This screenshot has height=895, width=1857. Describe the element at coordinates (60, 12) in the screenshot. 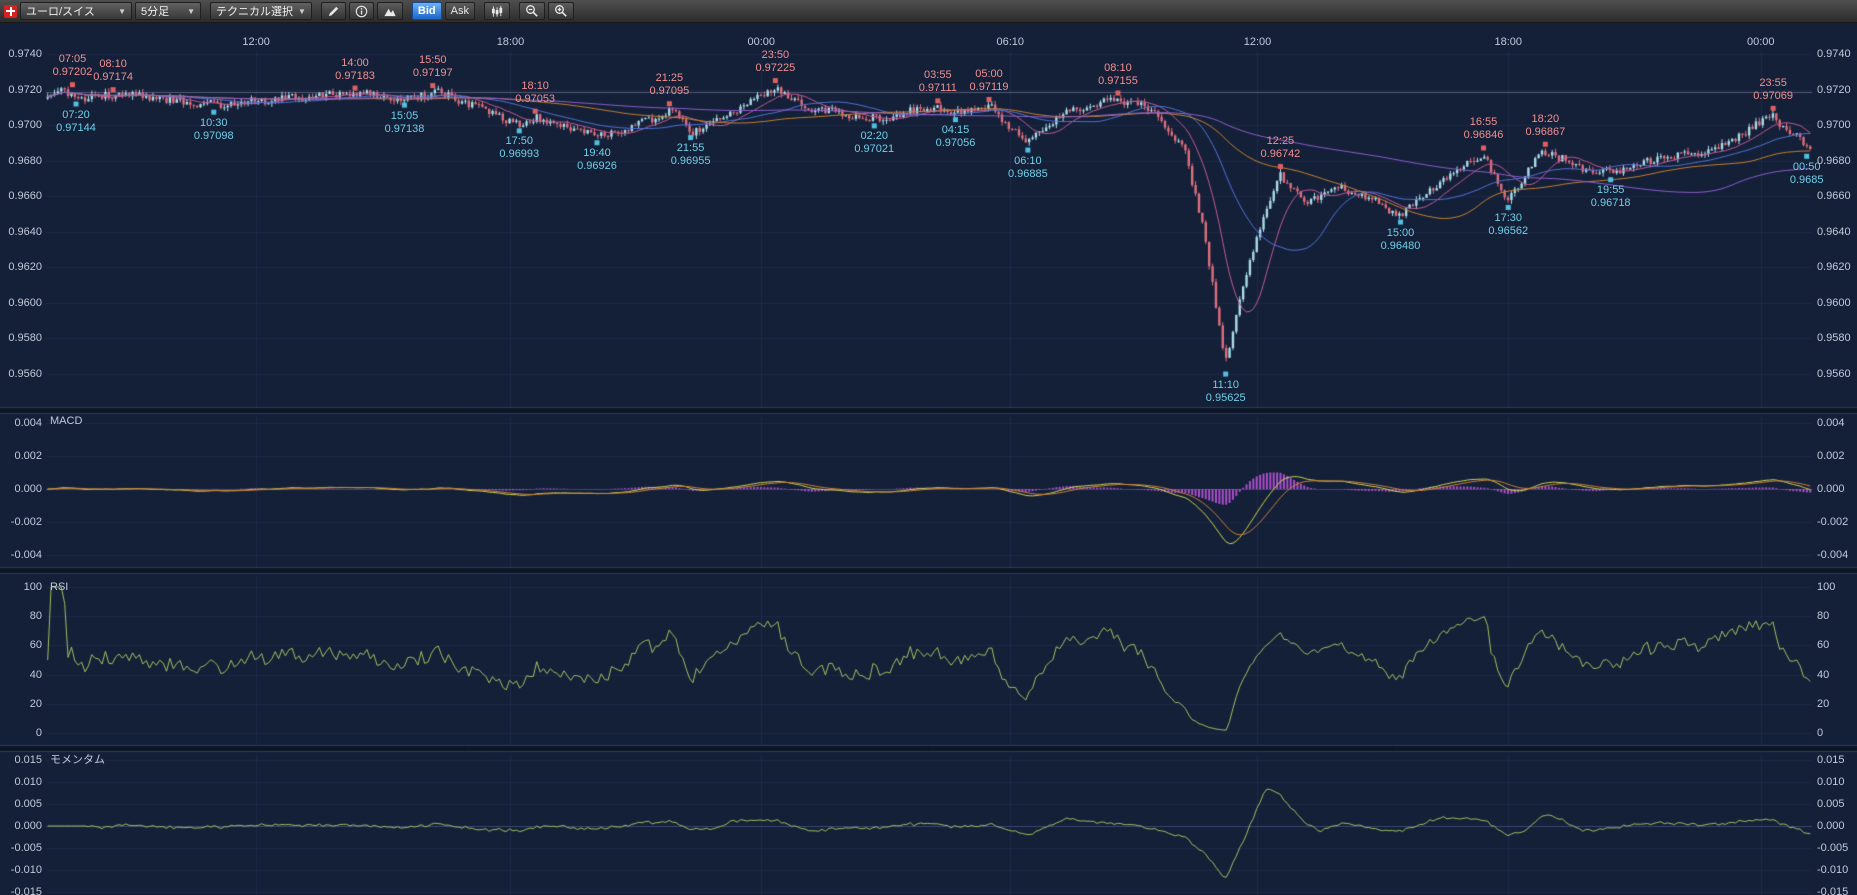

I see `pair-select-label: ユーロ/スイス` at that location.